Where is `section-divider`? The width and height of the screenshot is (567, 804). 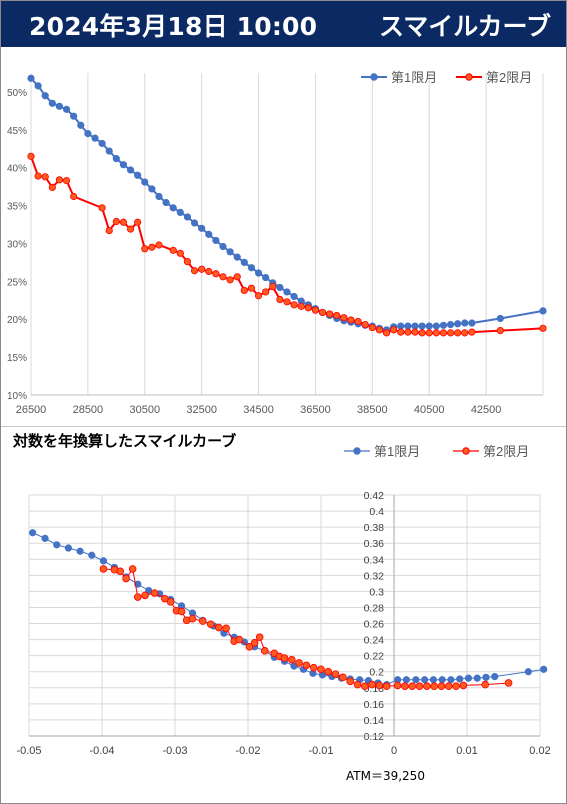 section-divider is located at coordinates (283, 426).